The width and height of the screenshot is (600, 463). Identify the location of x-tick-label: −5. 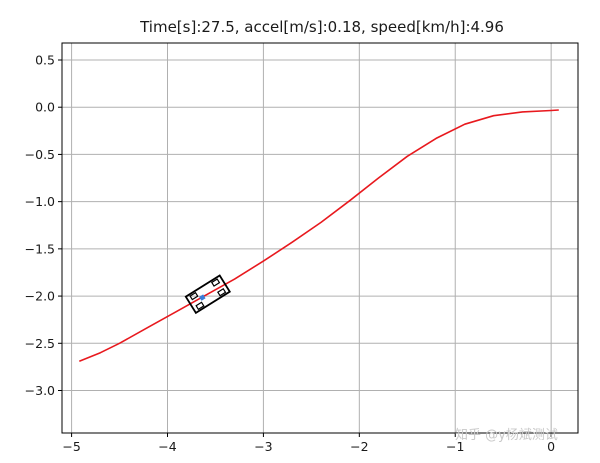
(71, 446).